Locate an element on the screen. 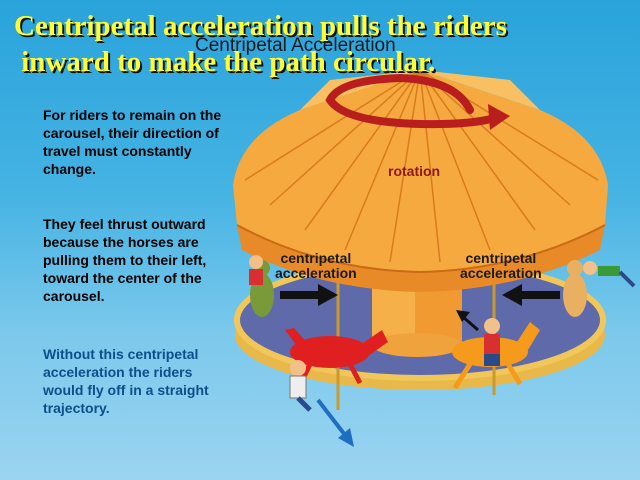 The image size is (640, 480). horse-front-left-red is located at coordinates (336, 357).